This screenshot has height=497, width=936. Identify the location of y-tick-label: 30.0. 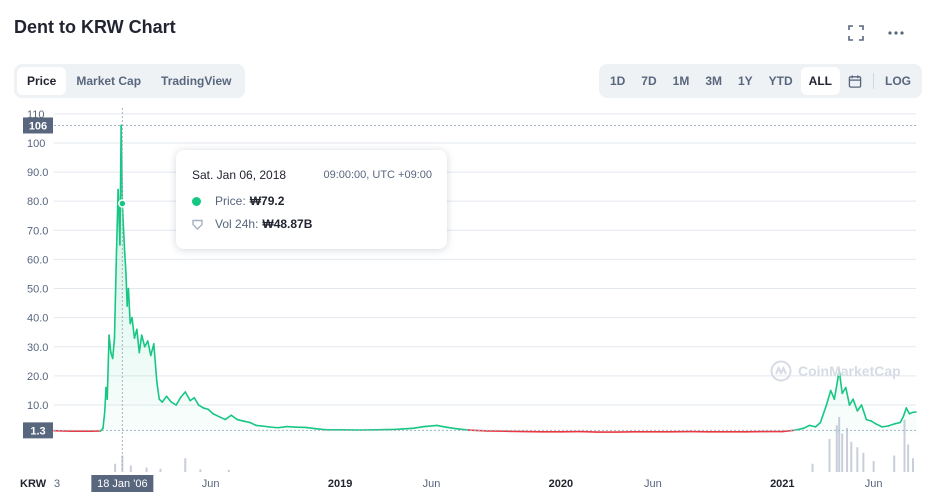
(37, 348).